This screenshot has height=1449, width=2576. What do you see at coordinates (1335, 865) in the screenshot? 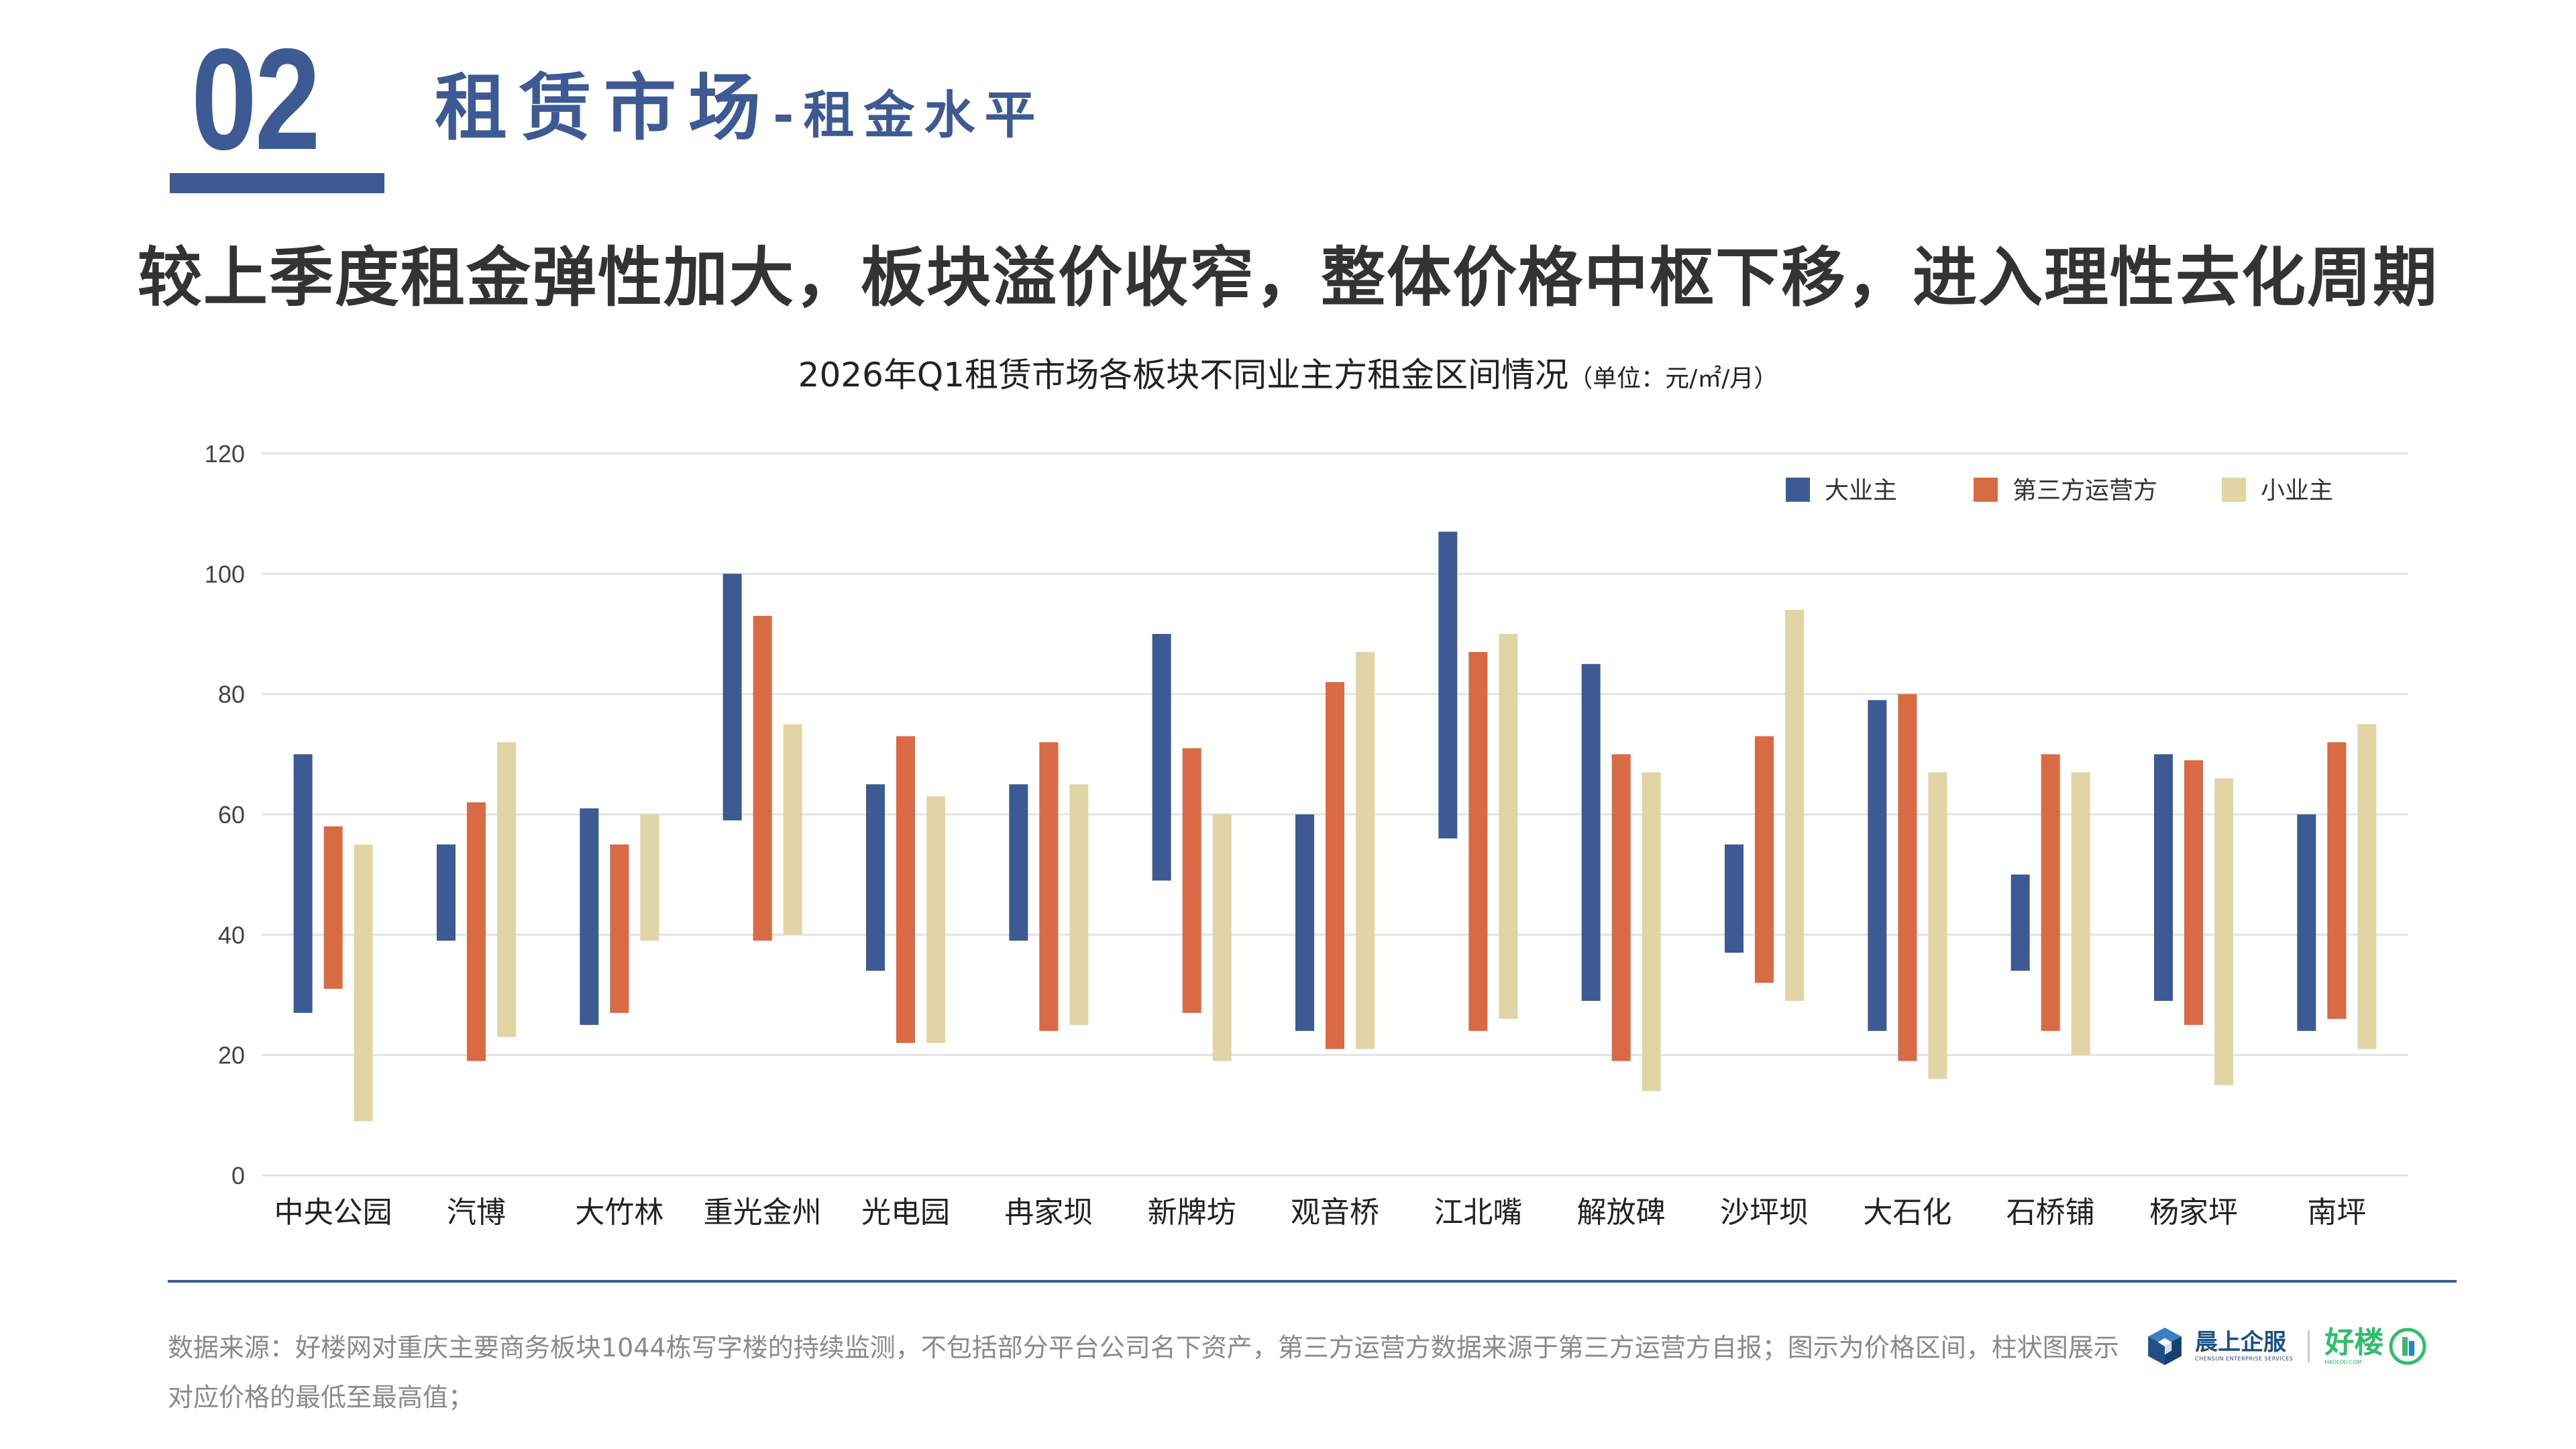
I see `range-bar-观音桥-第三方运营方` at bounding box center [1335, 865].